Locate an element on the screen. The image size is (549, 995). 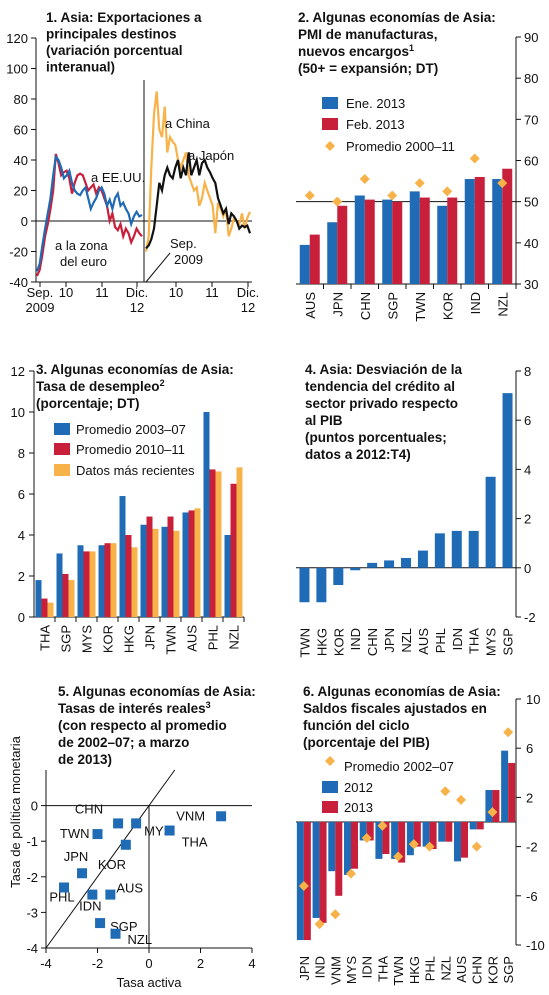
p2-legend-swatch-red is located at coordinates (330, 124).